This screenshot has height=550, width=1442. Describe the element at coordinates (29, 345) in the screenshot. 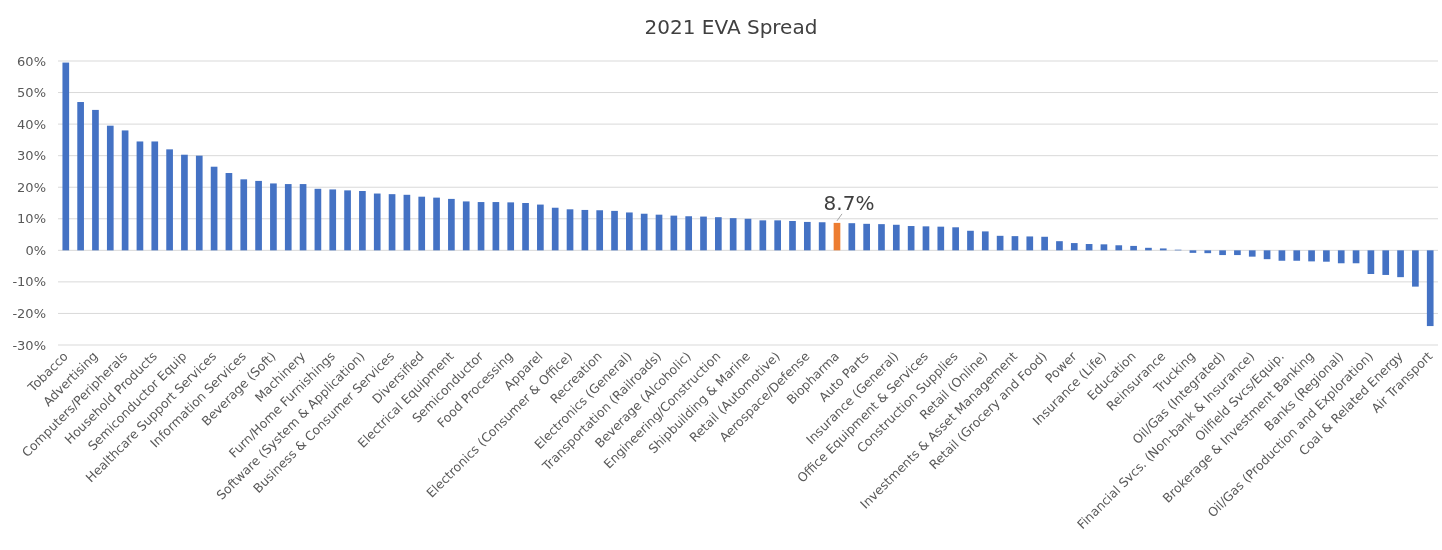

I see `y-tick-label: -30%` at that location.